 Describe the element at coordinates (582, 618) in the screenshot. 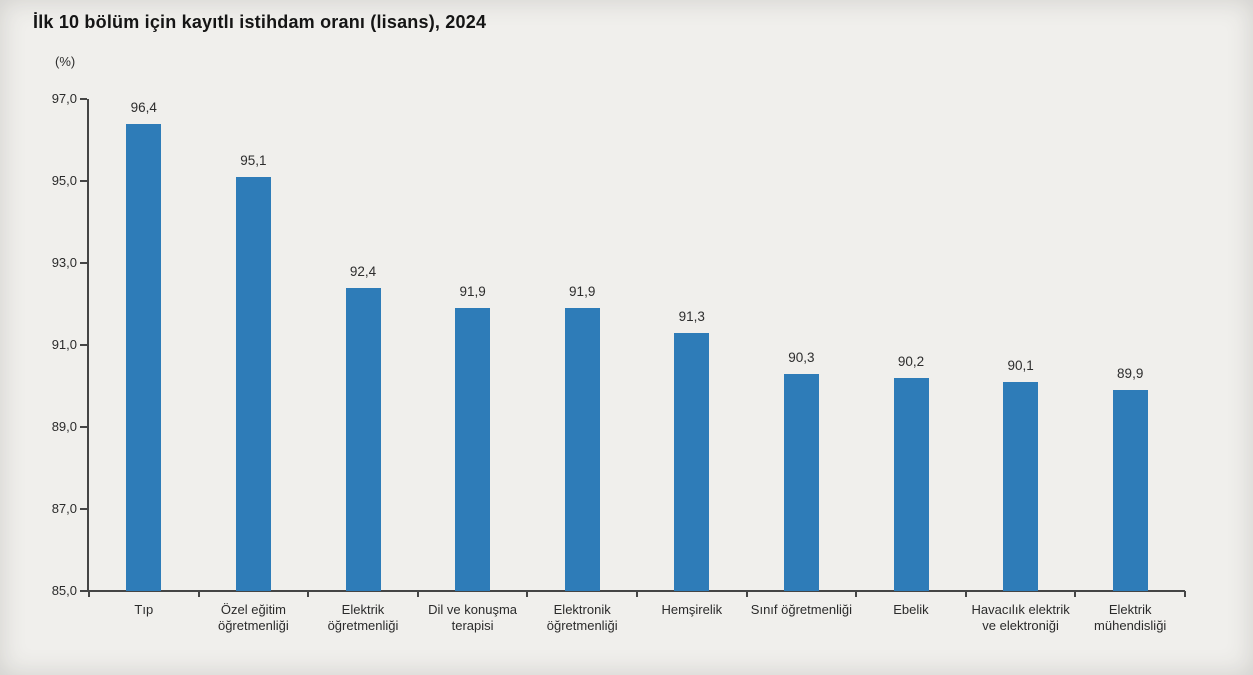

I see `x-category-label: Elektronik öğretmenliği` at that location.